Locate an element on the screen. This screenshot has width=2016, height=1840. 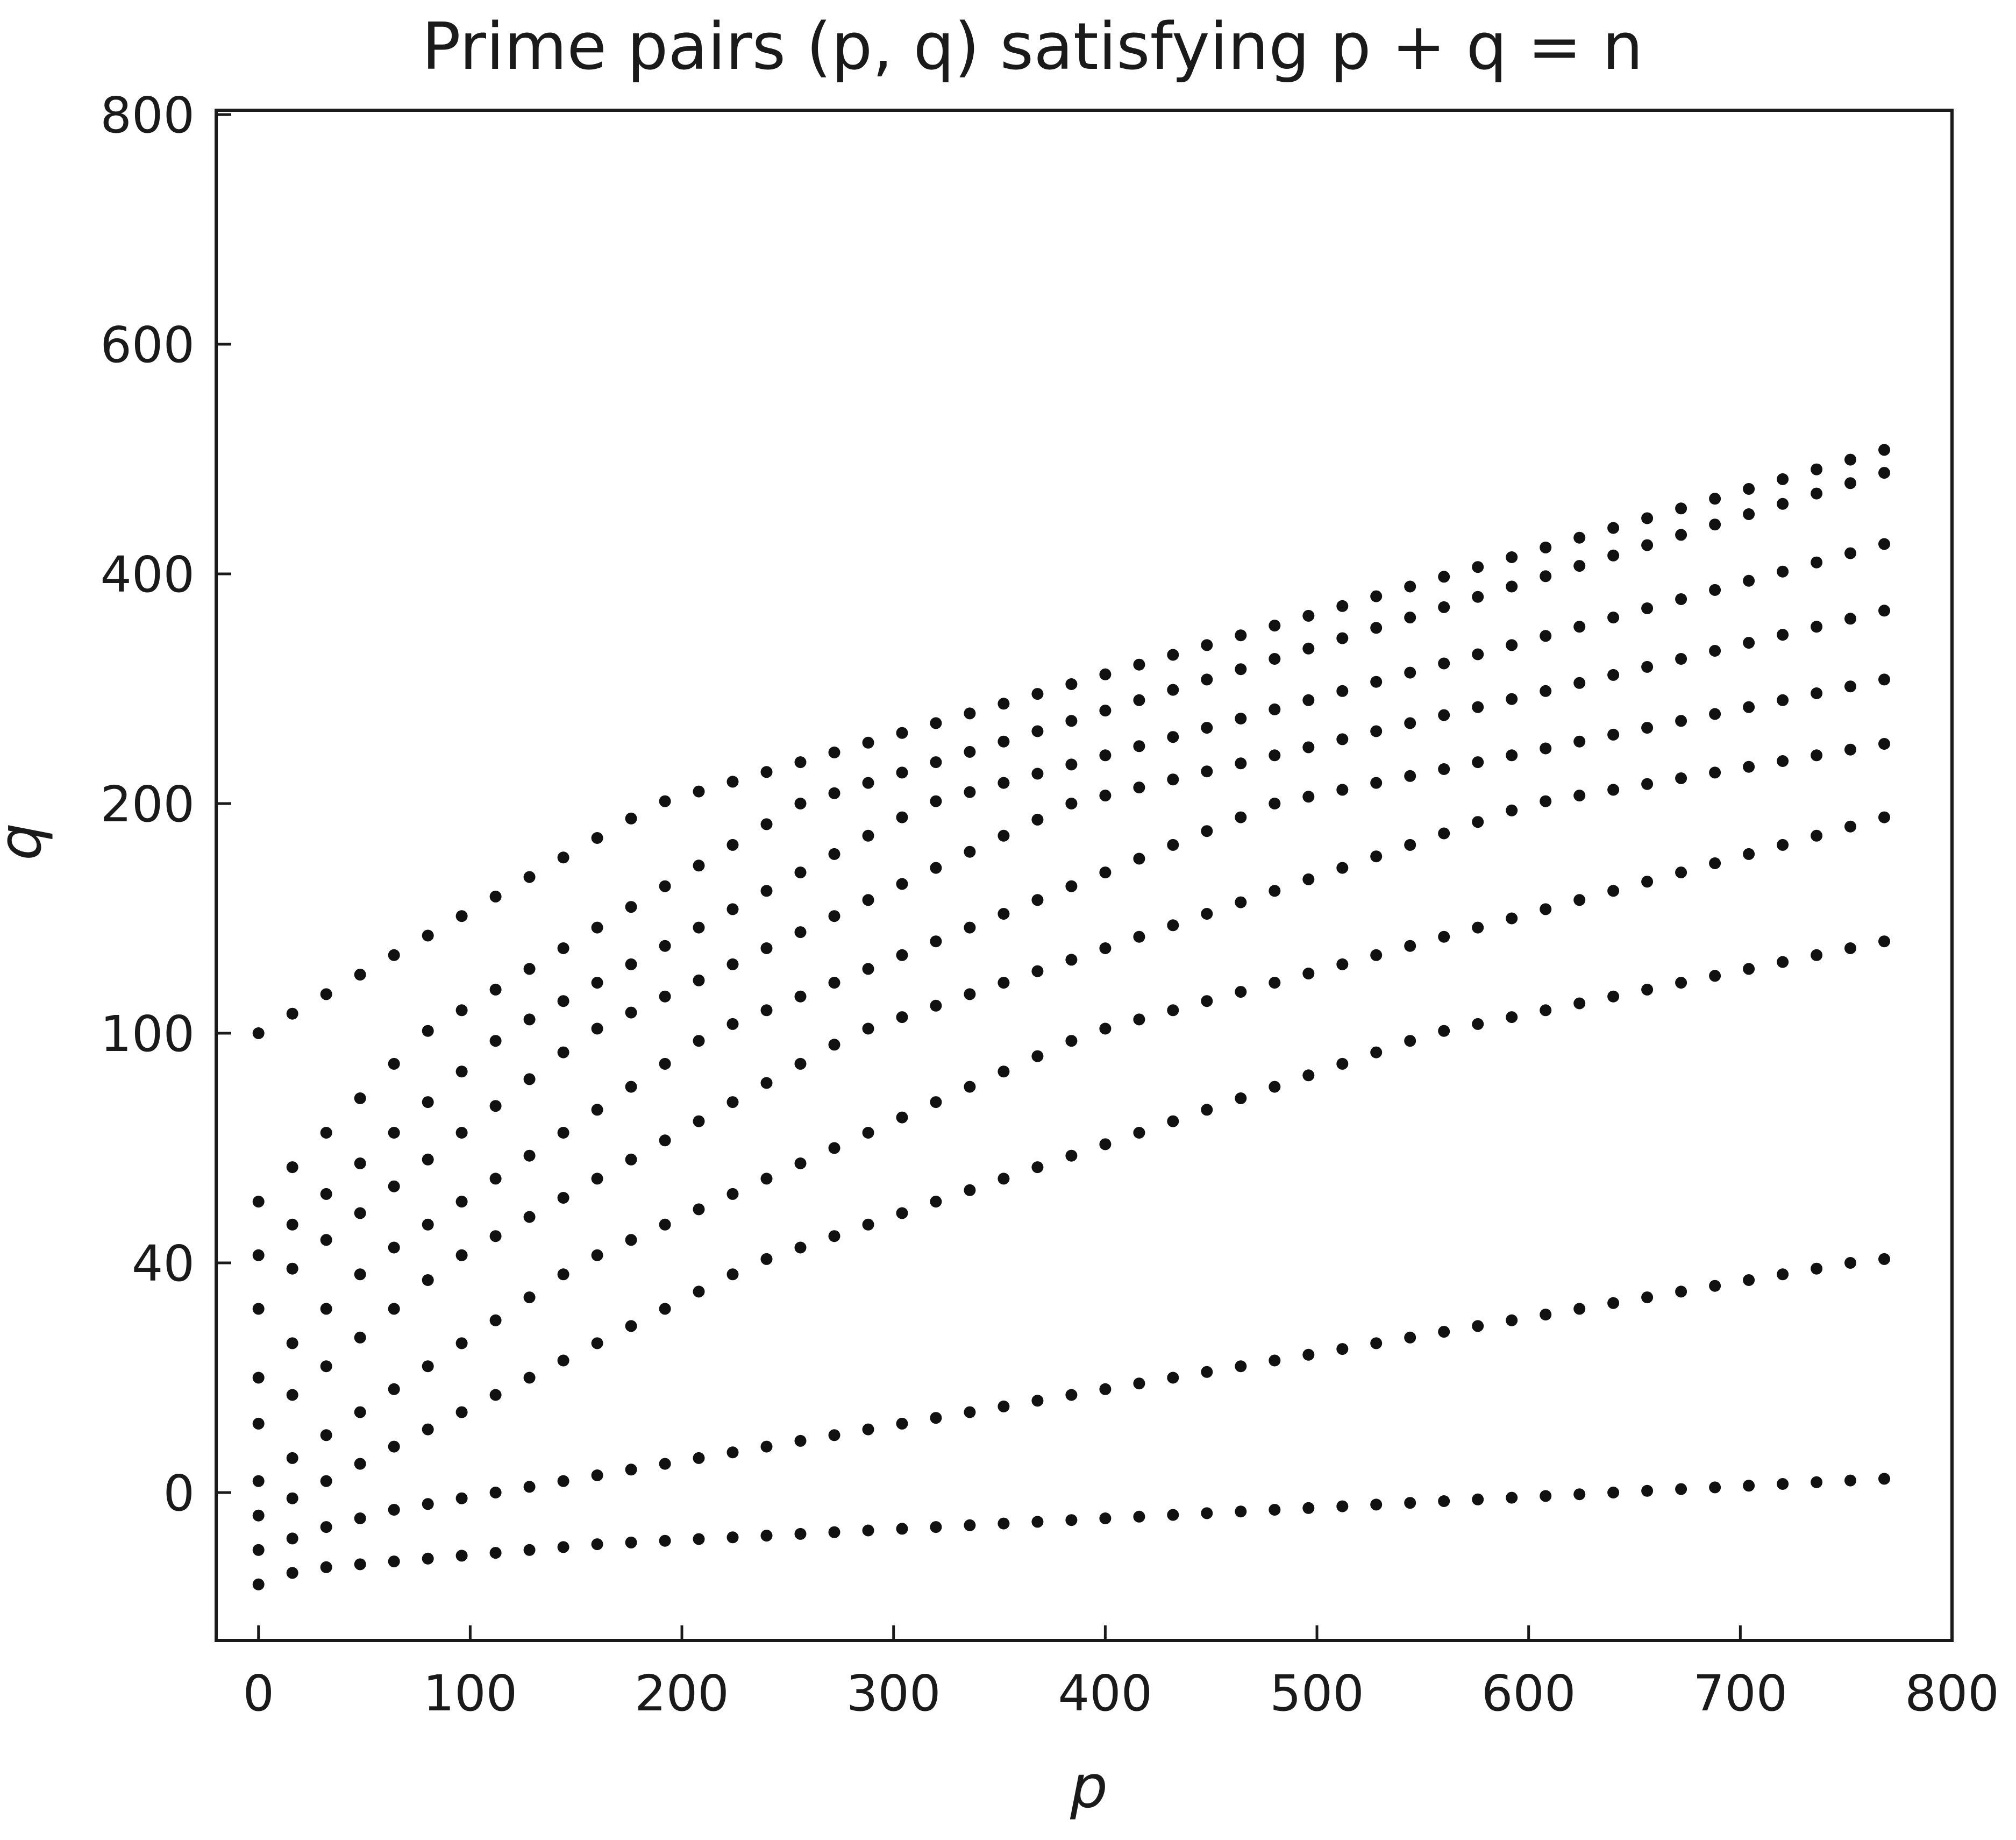
x-tick-label: 100 is located at coordinates (470, 1694).